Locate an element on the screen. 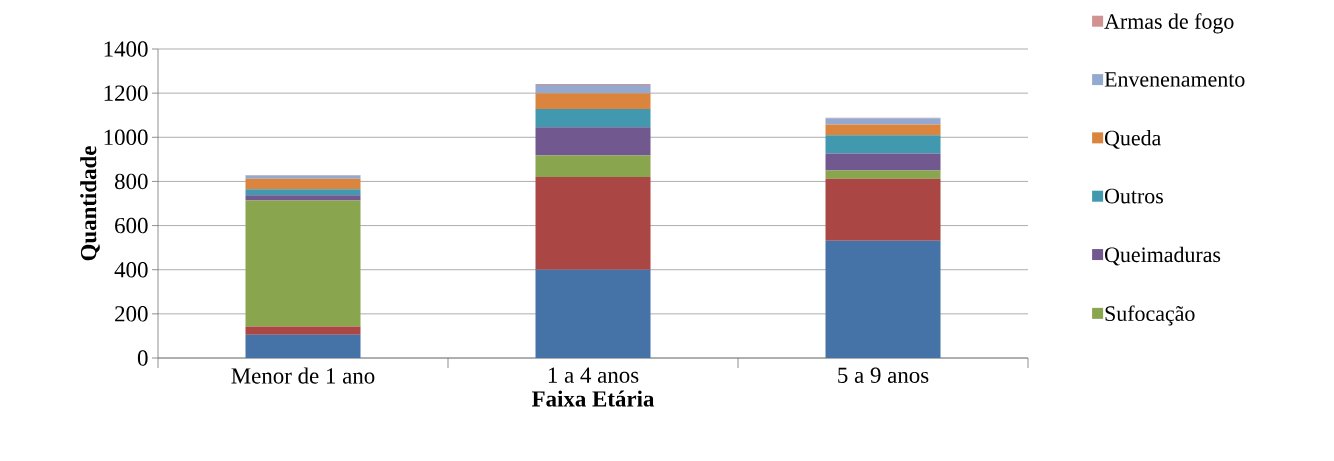 Image resolution: width=1334 pixels, height=461 pixels. y-tick-label: 1000 is located at coordinates (126, 137).